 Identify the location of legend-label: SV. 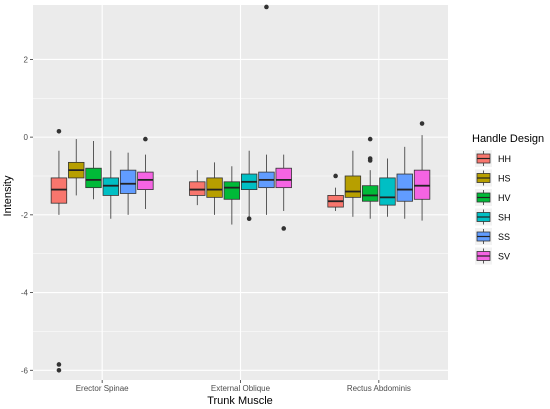
(504, 257).